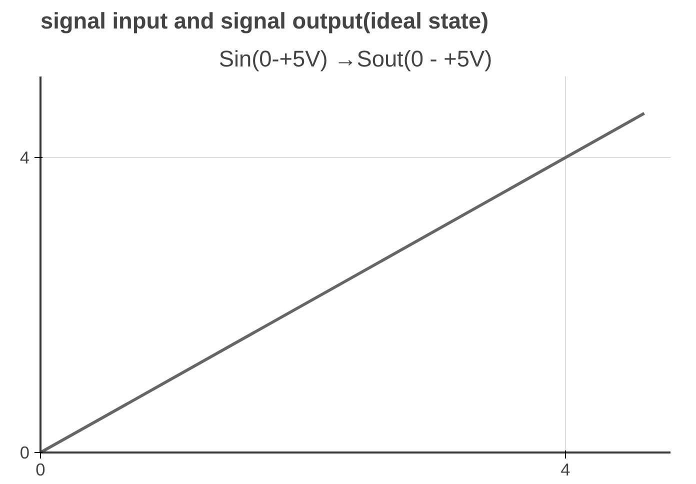 This screenshot has width=696, height=484. Describe the element at coordinates (355, 59) in the screenshot. I see `chart-subtitle: Sin(0-+5V) →Sout(0 - +5V)` at that location.